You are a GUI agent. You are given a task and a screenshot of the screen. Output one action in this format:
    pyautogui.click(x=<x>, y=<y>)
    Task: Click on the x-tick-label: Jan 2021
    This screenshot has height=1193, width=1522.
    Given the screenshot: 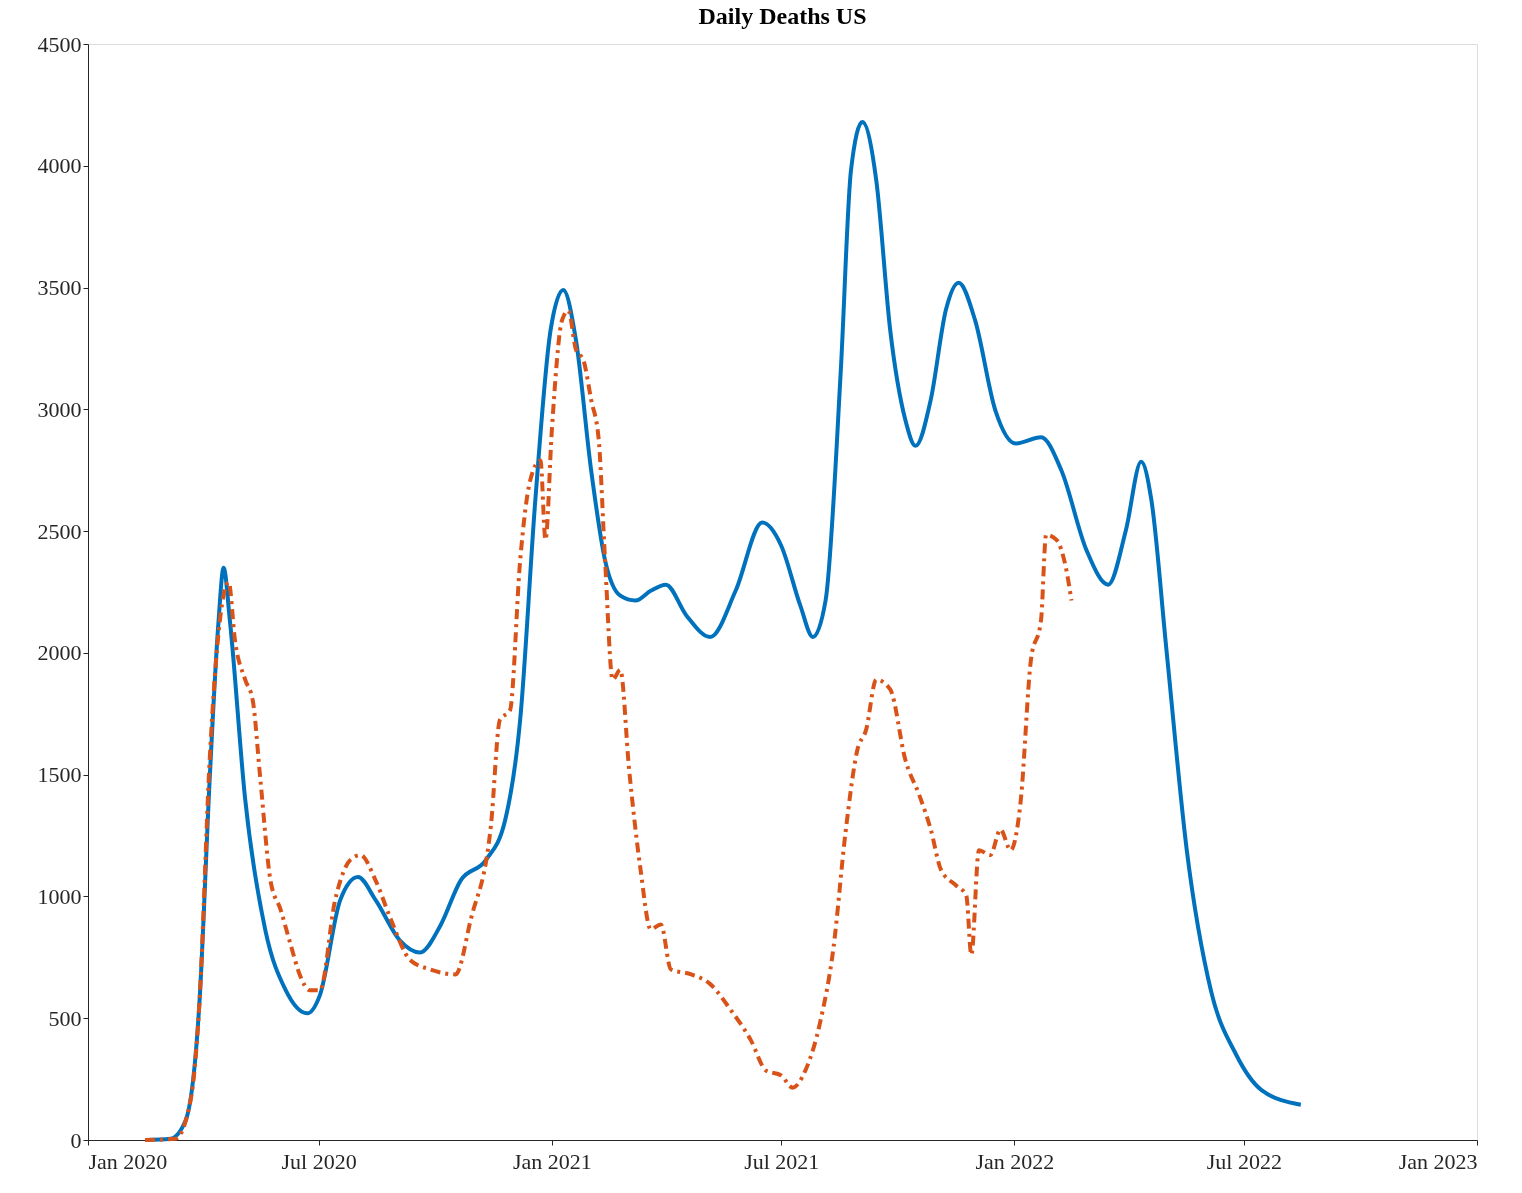 What is the action you would take?
    pyautogui.click(x=552, y=1161)
    